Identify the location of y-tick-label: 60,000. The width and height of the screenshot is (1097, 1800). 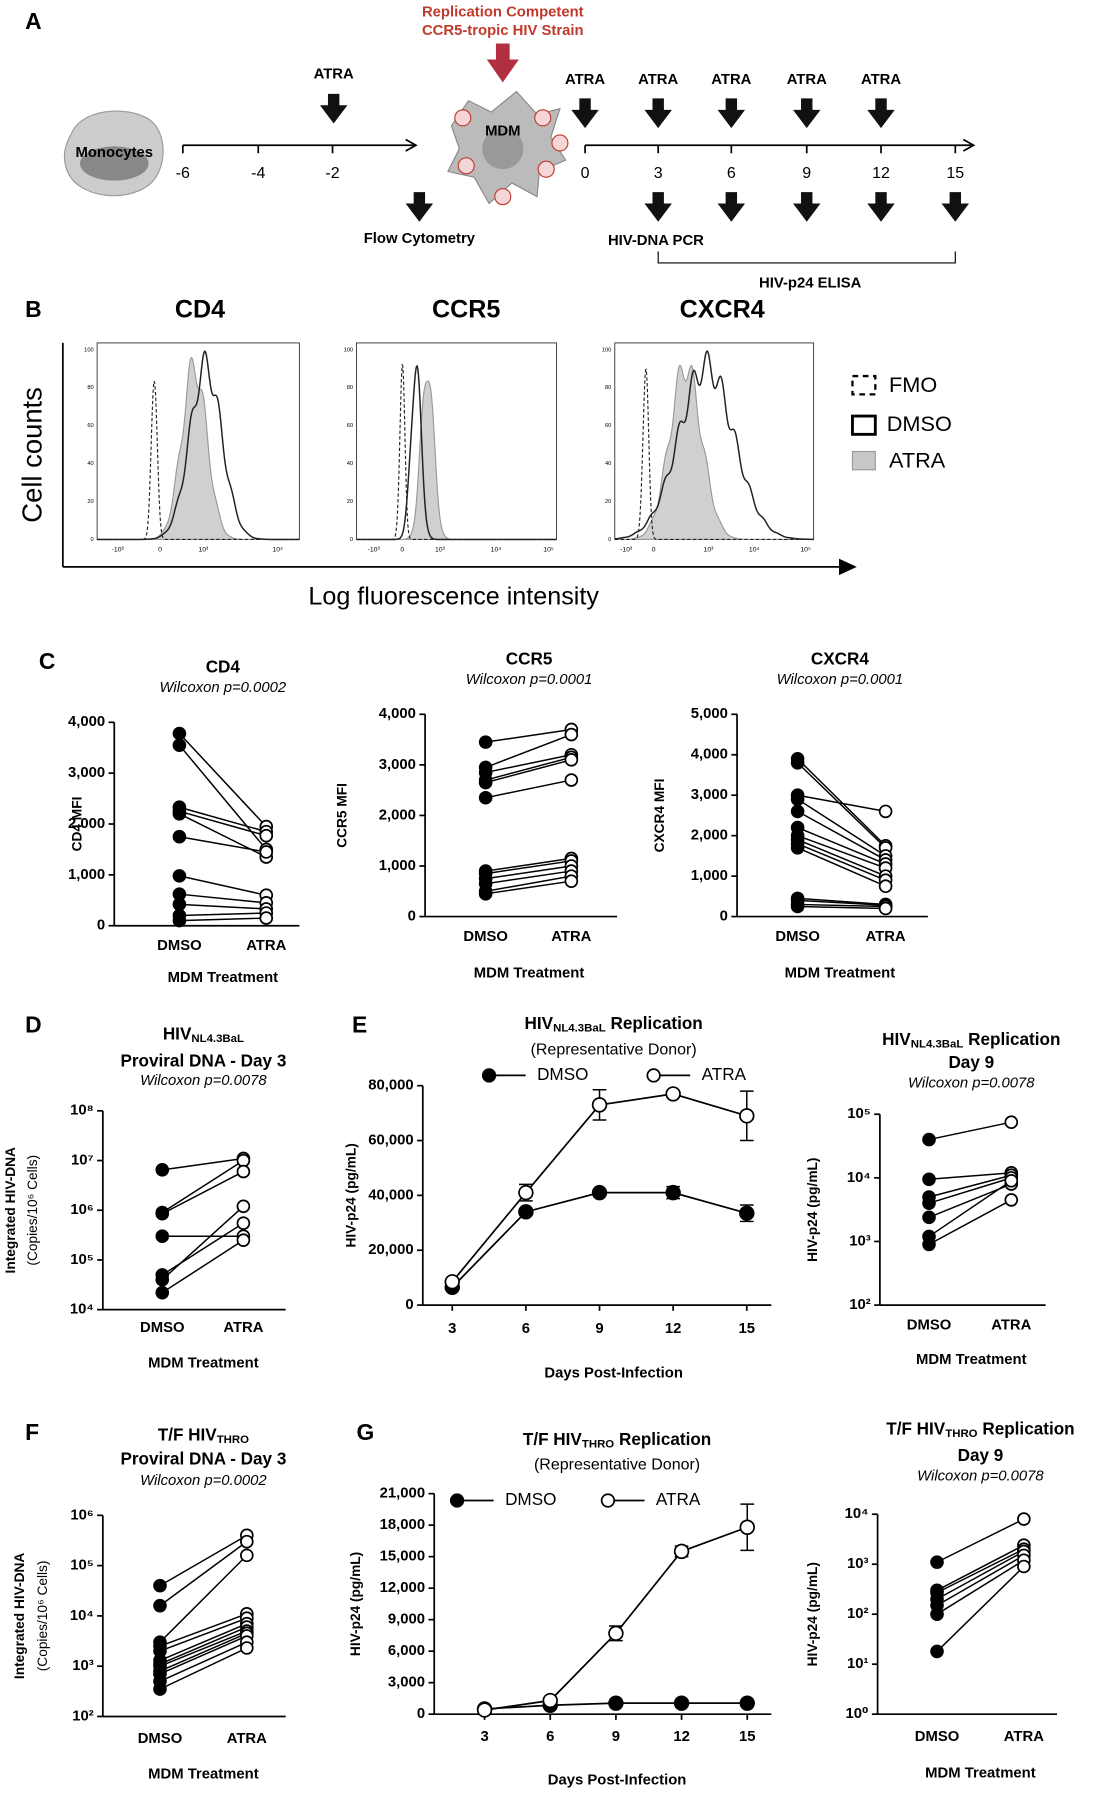
(390, 1140).